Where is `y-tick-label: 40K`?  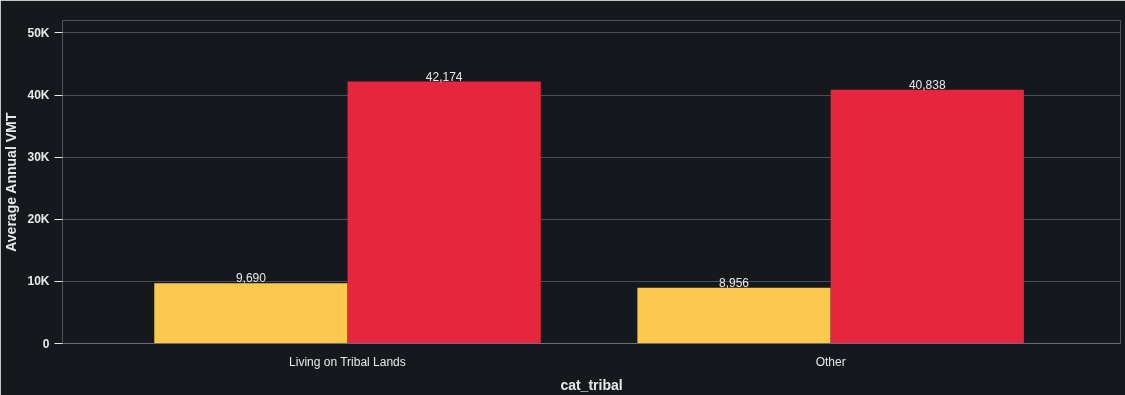
y-tick-label: 40K is located at coordinates (38, 95).